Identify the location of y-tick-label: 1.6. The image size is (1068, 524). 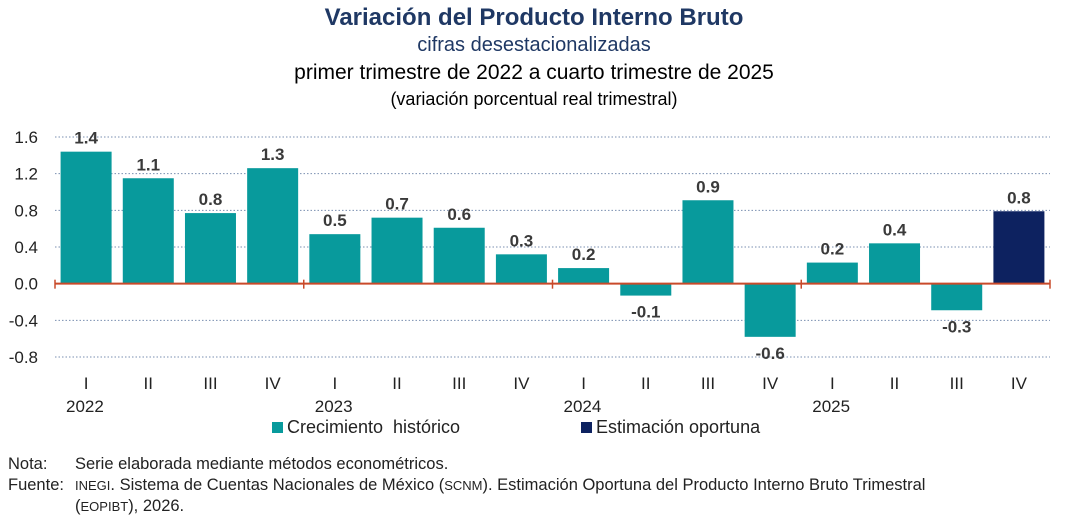
(26, 137).